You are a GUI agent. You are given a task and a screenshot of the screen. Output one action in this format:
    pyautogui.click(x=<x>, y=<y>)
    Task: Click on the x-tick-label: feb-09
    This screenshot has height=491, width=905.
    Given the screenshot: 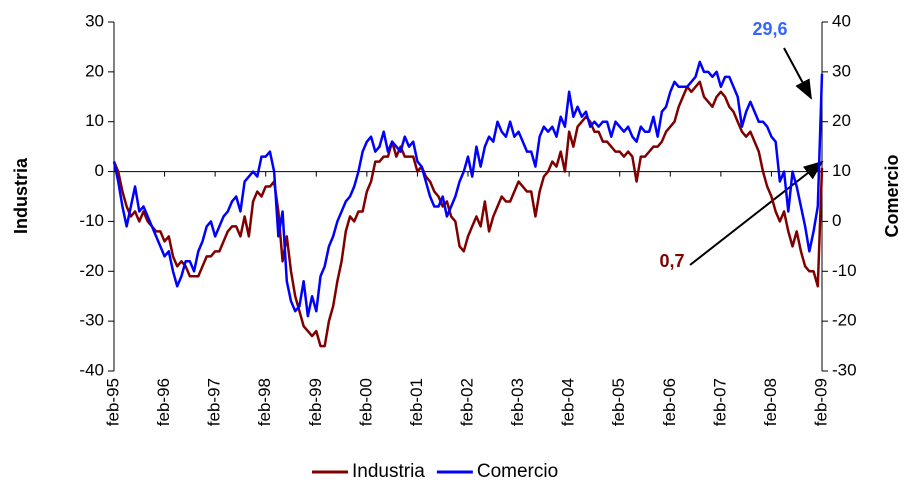 What is the action you would take?
    pyautogui.click(x=820, y=402)
    